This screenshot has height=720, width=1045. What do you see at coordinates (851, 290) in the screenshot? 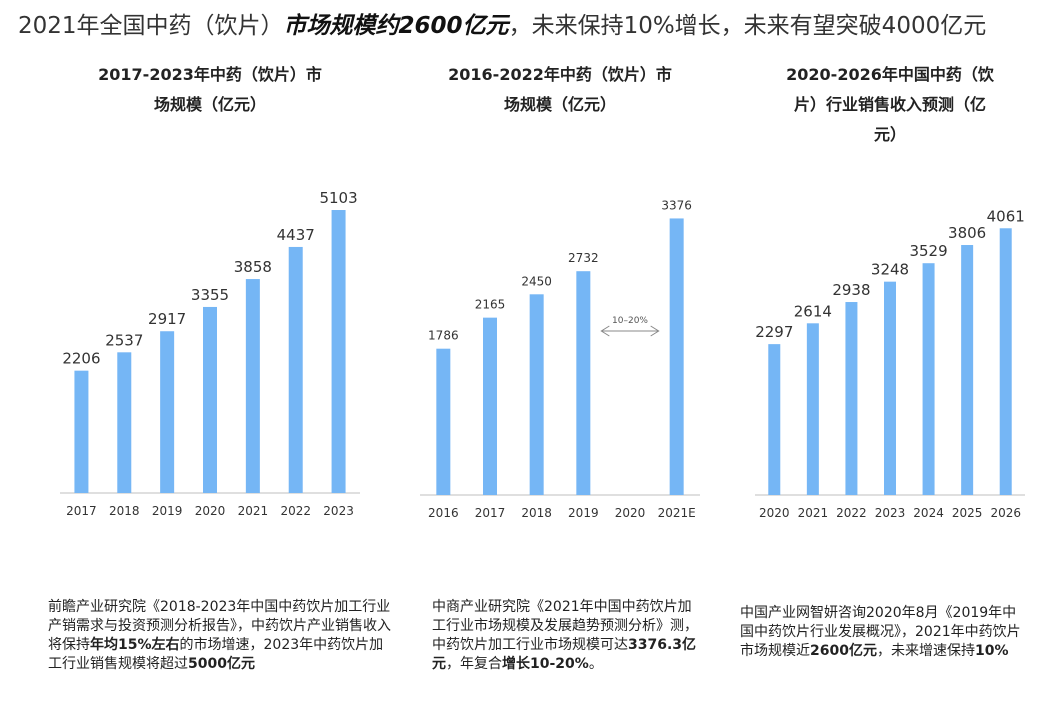
I see `data-label: 2938` at bounding box center [851, 290].